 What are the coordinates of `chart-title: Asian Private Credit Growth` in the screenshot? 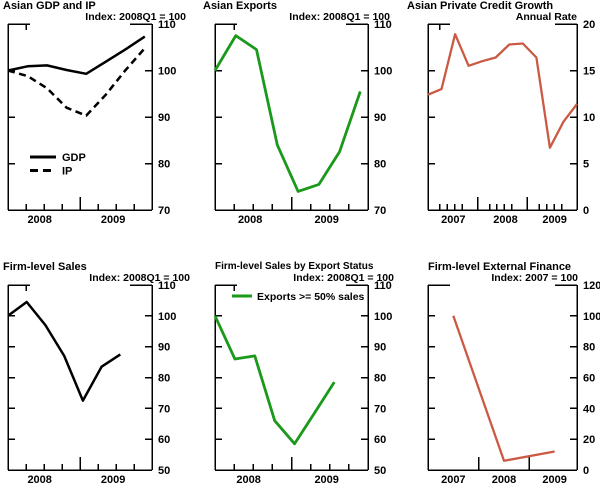 It's located at (480, 6).